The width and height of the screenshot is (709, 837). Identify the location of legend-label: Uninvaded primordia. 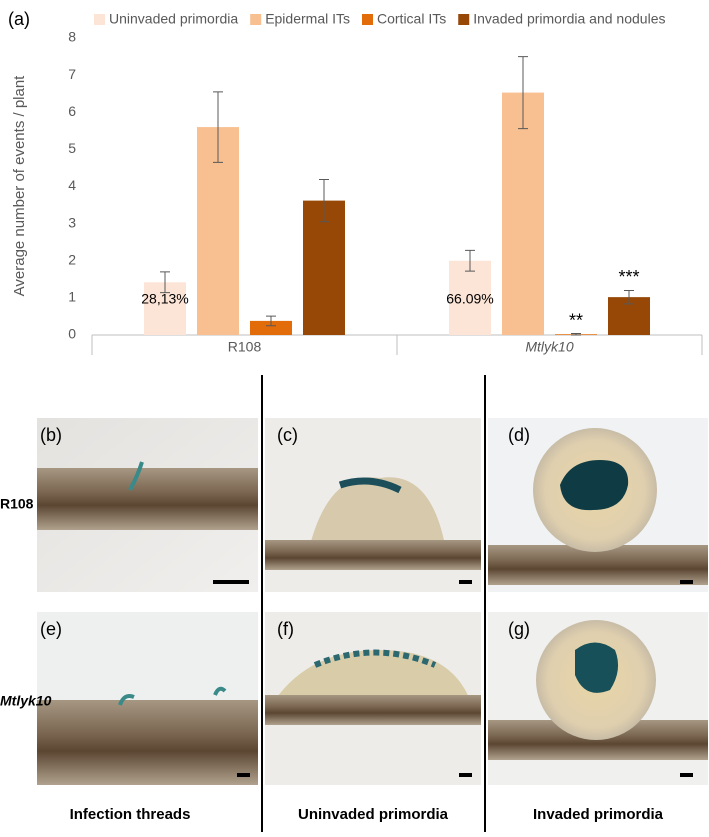
(173, 19).